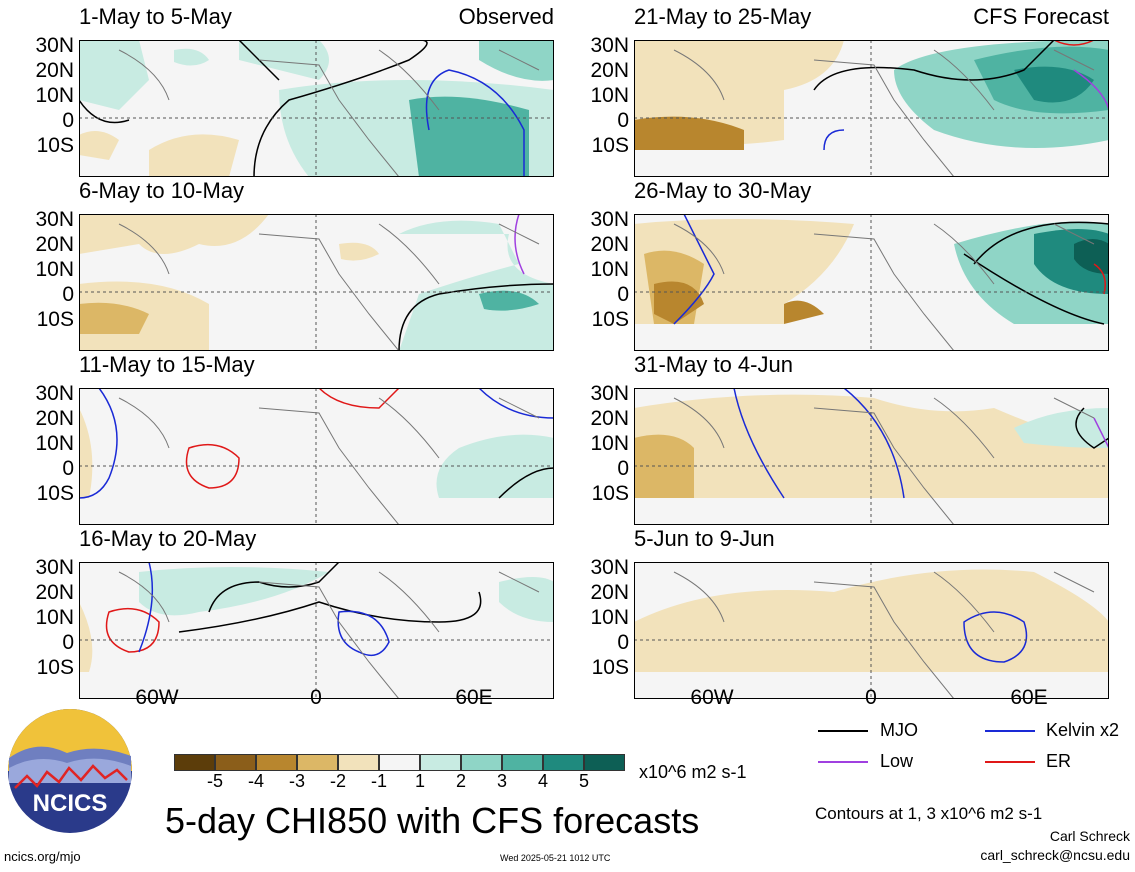 Image resolution: width=1135 pixels, height=872 pixels. What do you see at coordinates (316, 612) in the screenshot?
I see `panel-4: 16-May to 20-May` at bounding box center [316, 612].